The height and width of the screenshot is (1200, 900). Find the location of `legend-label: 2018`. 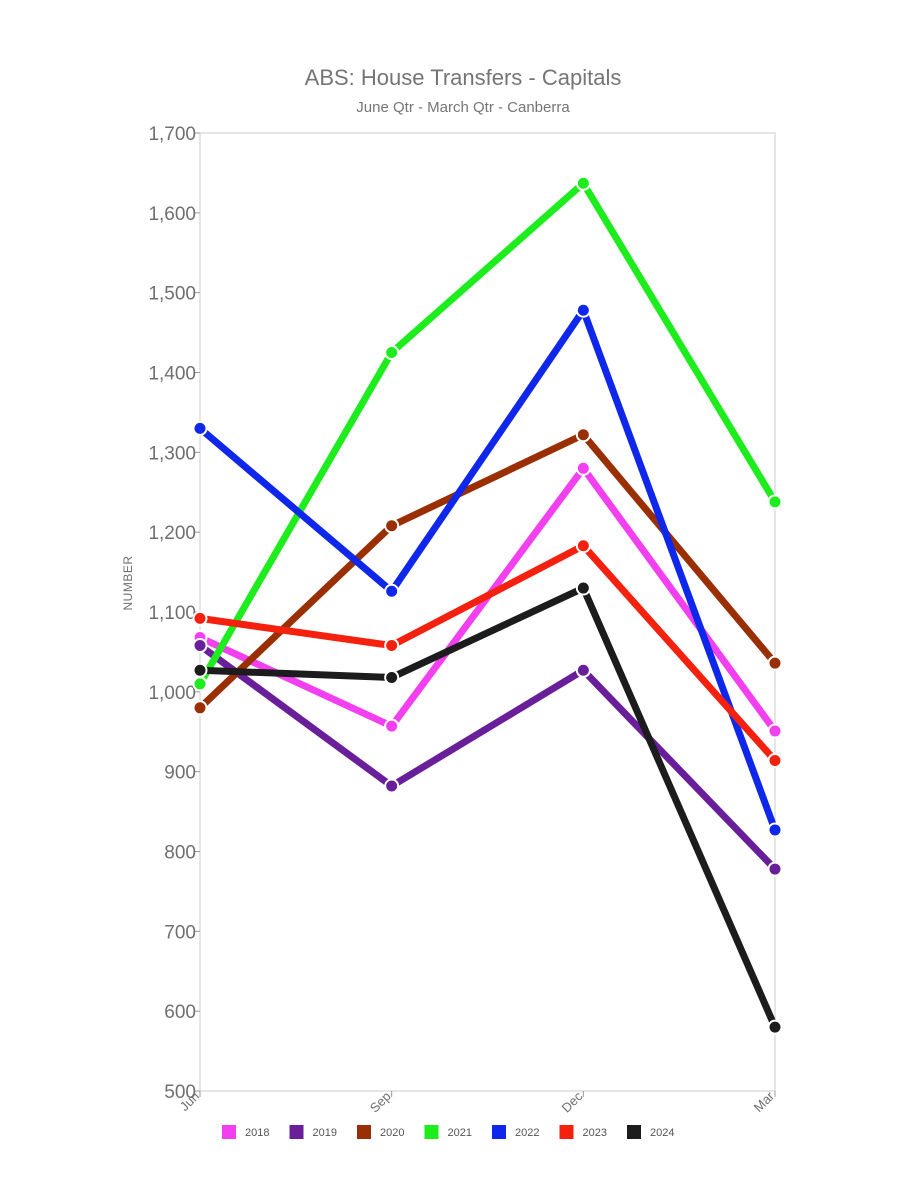

legend-label: 2018 is located at coordinates (257, 1133).